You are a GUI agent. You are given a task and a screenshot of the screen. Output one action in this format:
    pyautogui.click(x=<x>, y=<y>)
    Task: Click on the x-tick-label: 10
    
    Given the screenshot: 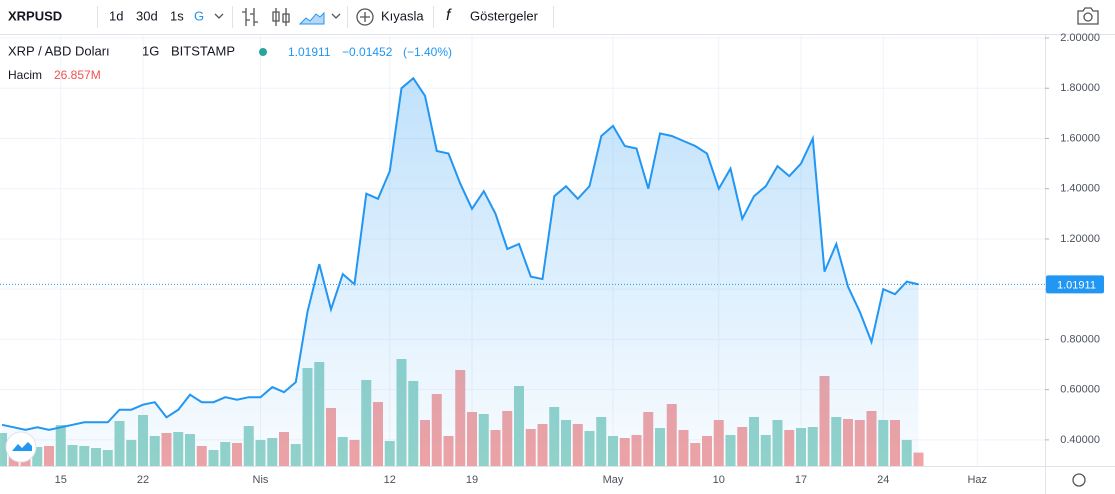 What is the action you would take?
    pyautogui.click(x=719, y=480)
    